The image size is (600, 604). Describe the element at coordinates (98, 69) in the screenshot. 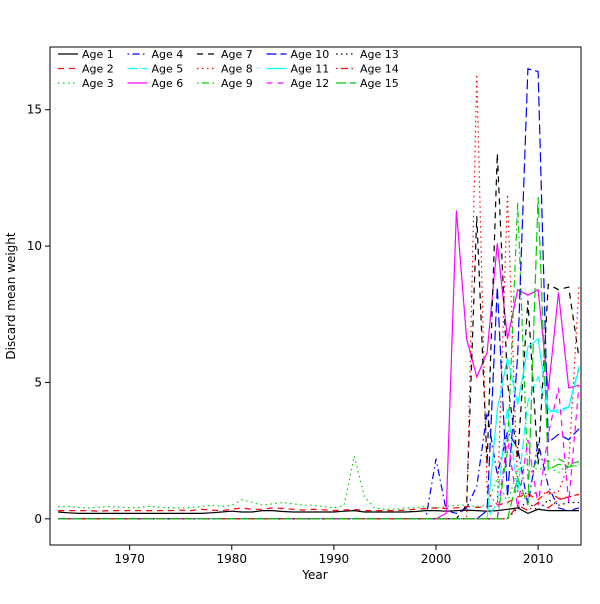

I see `legend-label-age-2: Age 2` at that location.